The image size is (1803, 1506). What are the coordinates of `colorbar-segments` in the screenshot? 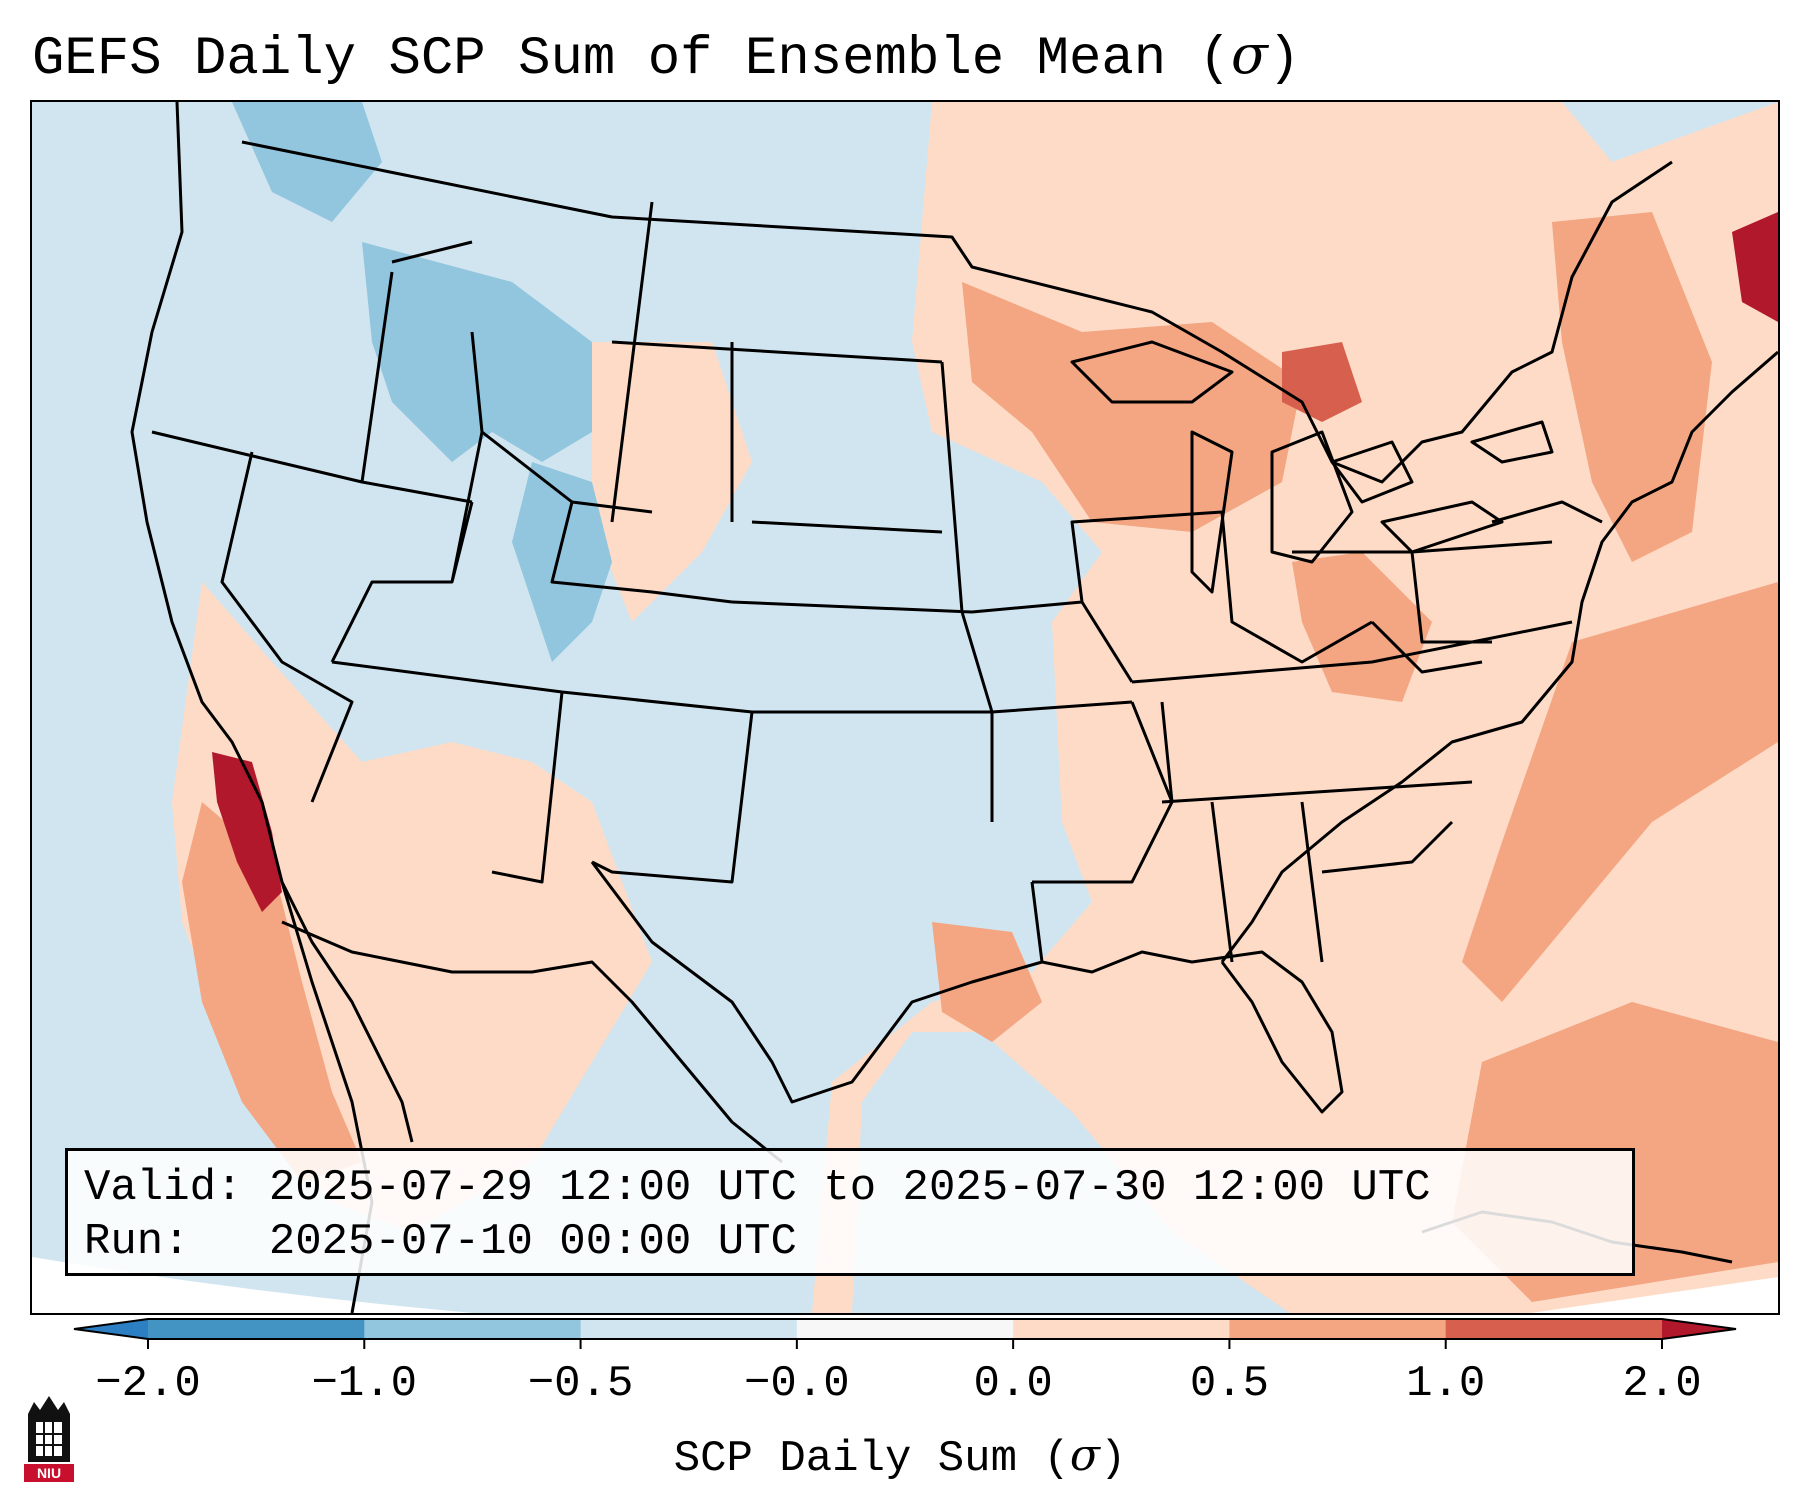 It's located at (905, 1329).